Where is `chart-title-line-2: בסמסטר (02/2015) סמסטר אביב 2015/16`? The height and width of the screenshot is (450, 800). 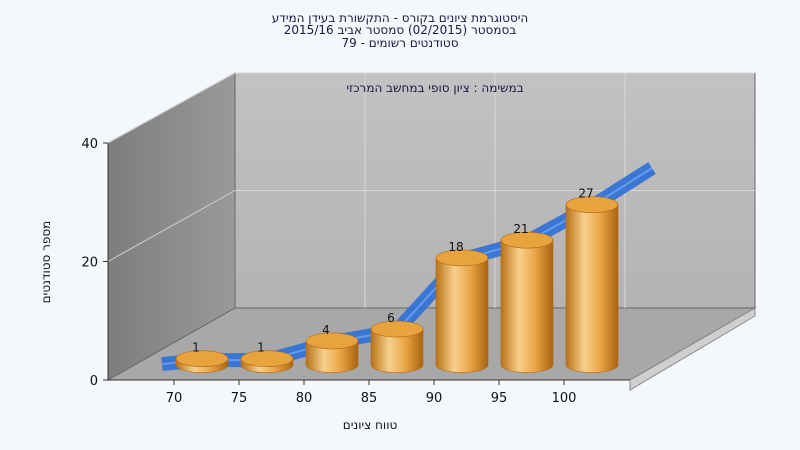 chart-title-line-2: בסמסטר (02/2015) סמסטר אביב 2015/16 is located at coordinates (400, 30).